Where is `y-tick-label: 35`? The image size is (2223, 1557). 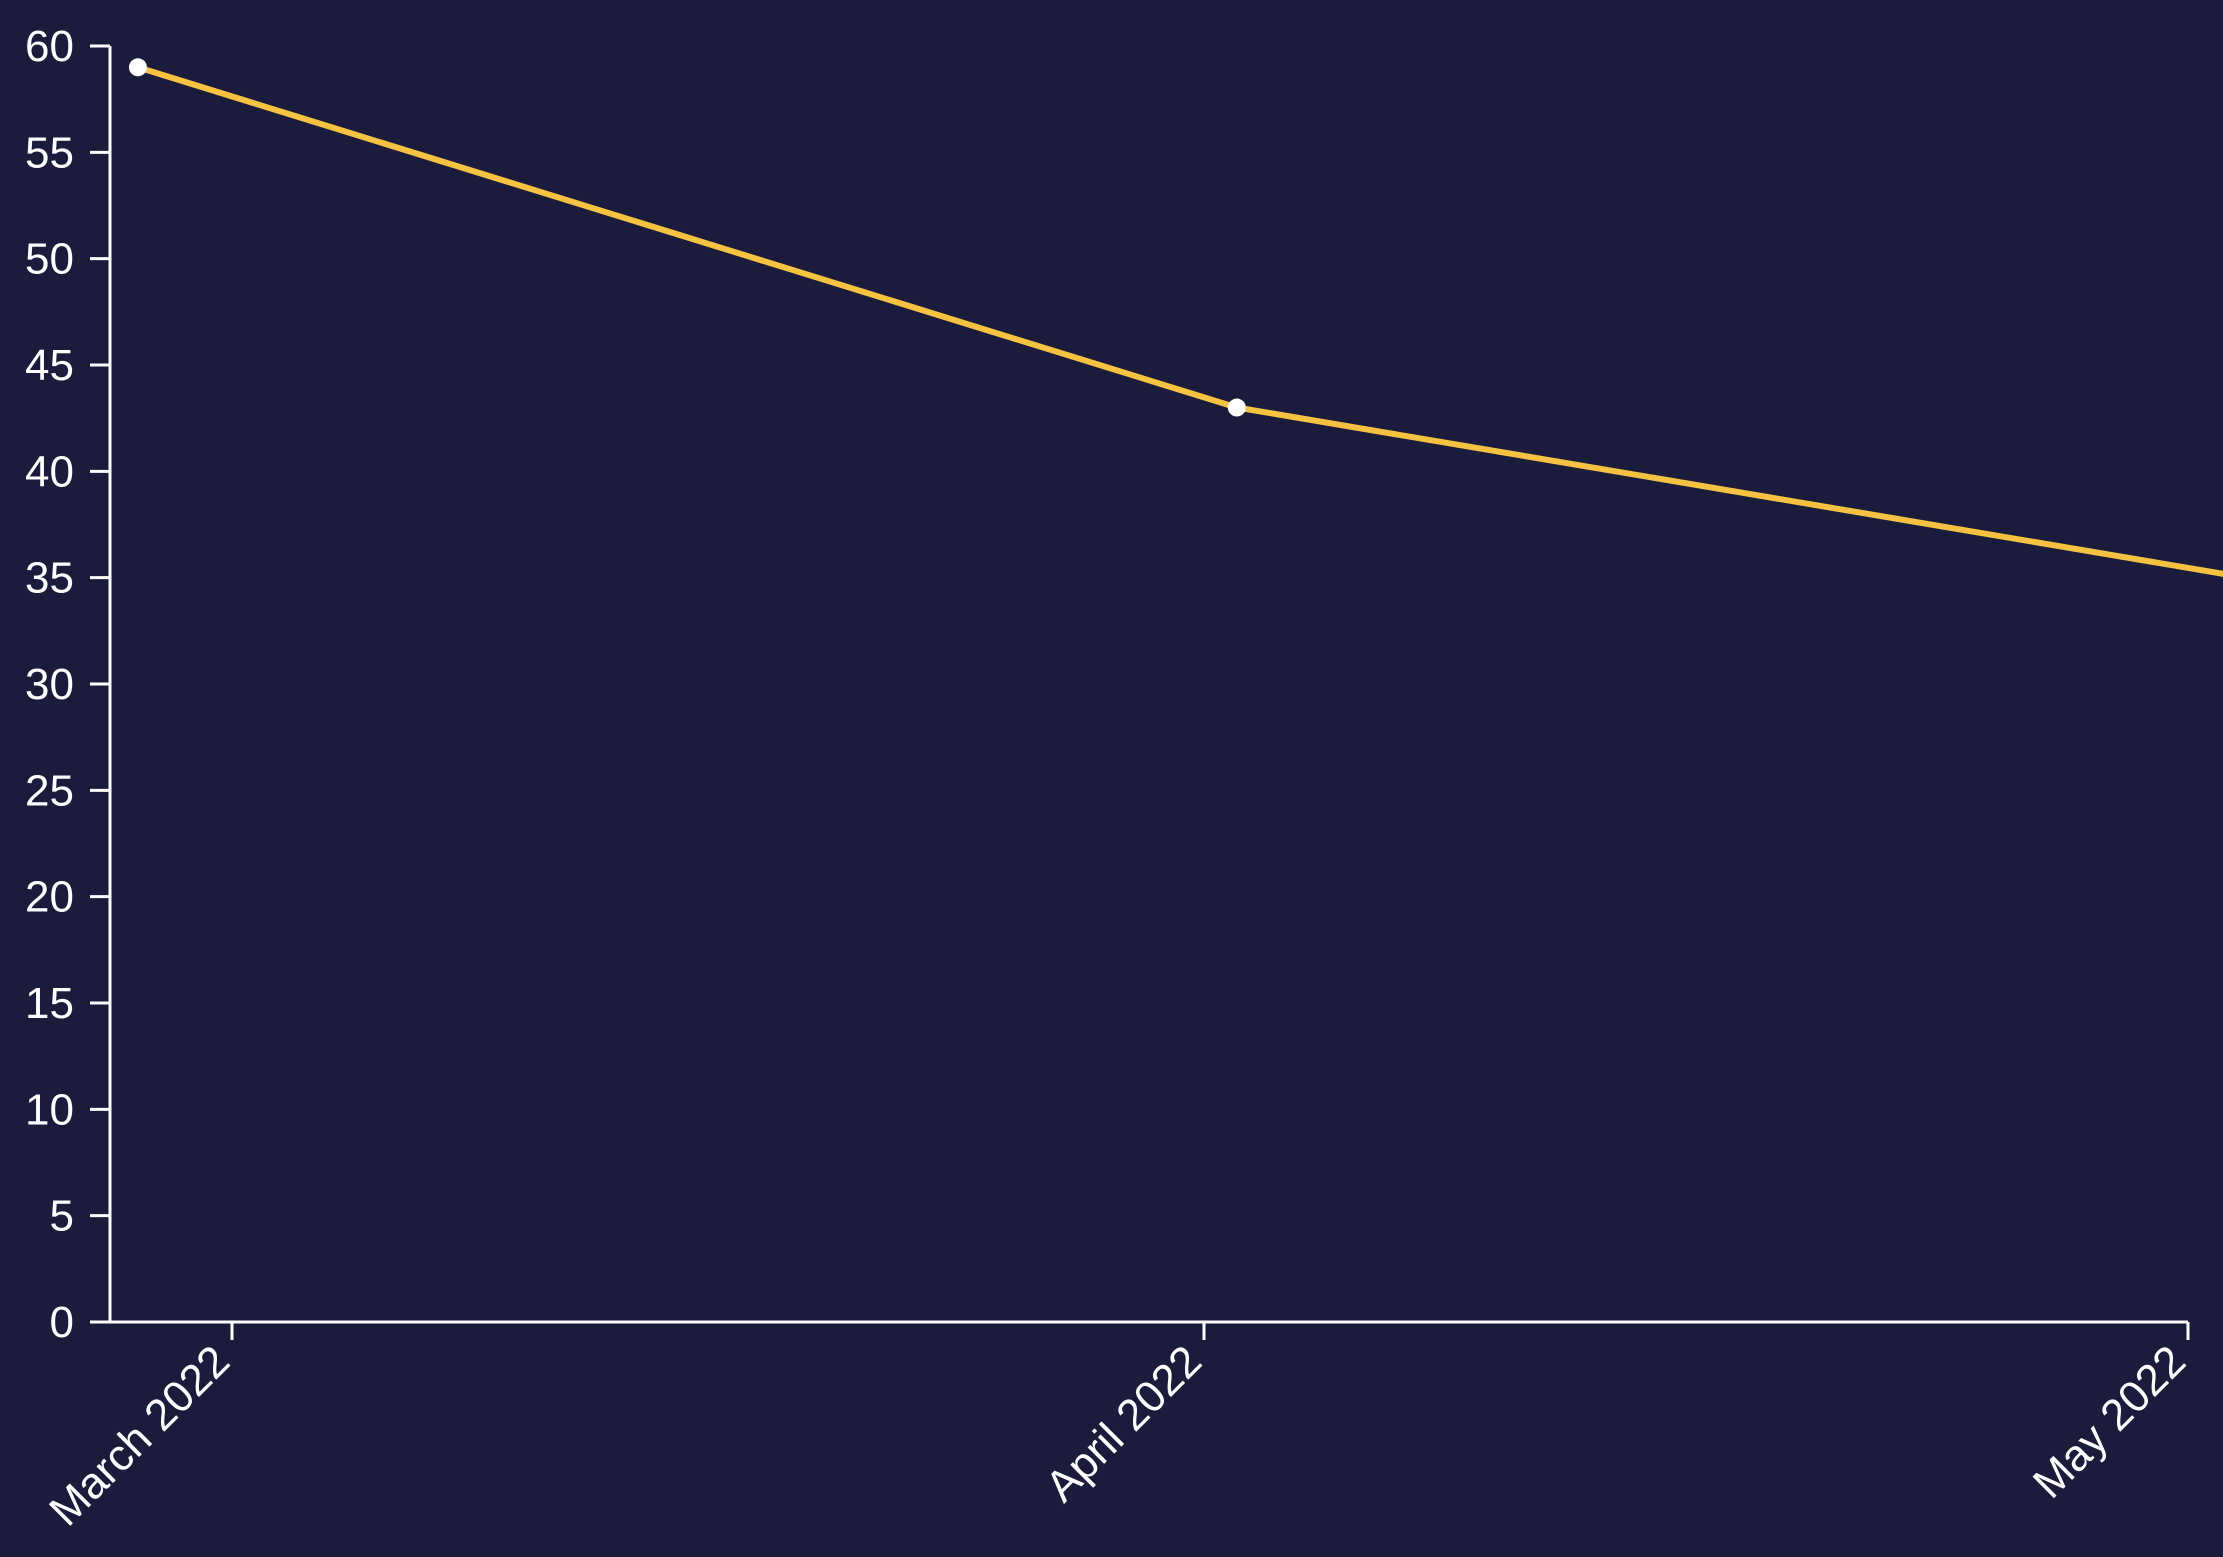
y-tick-label: 35 is located at coordinates (49, 578).